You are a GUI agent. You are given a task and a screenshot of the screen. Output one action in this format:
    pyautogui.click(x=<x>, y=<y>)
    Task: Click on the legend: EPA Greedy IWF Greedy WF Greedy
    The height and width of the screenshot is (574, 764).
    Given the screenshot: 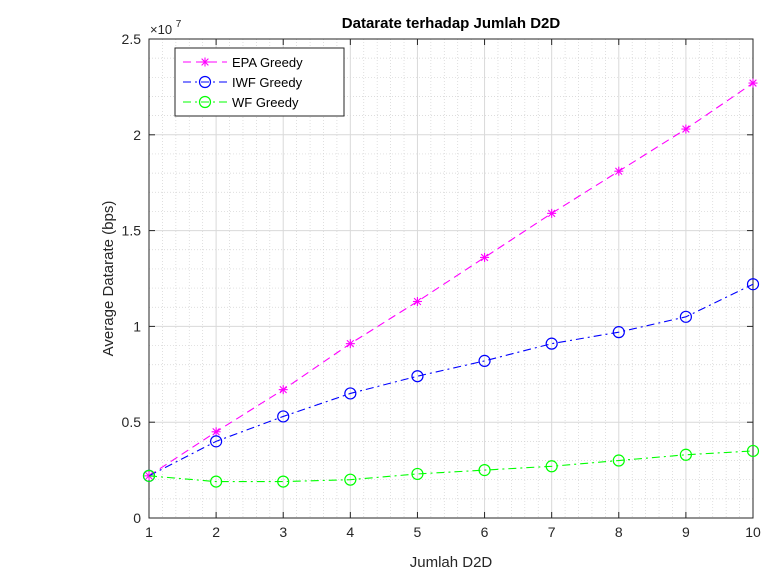 What is the action you would take?
    pyautogui.click(x=259, y=82)
    